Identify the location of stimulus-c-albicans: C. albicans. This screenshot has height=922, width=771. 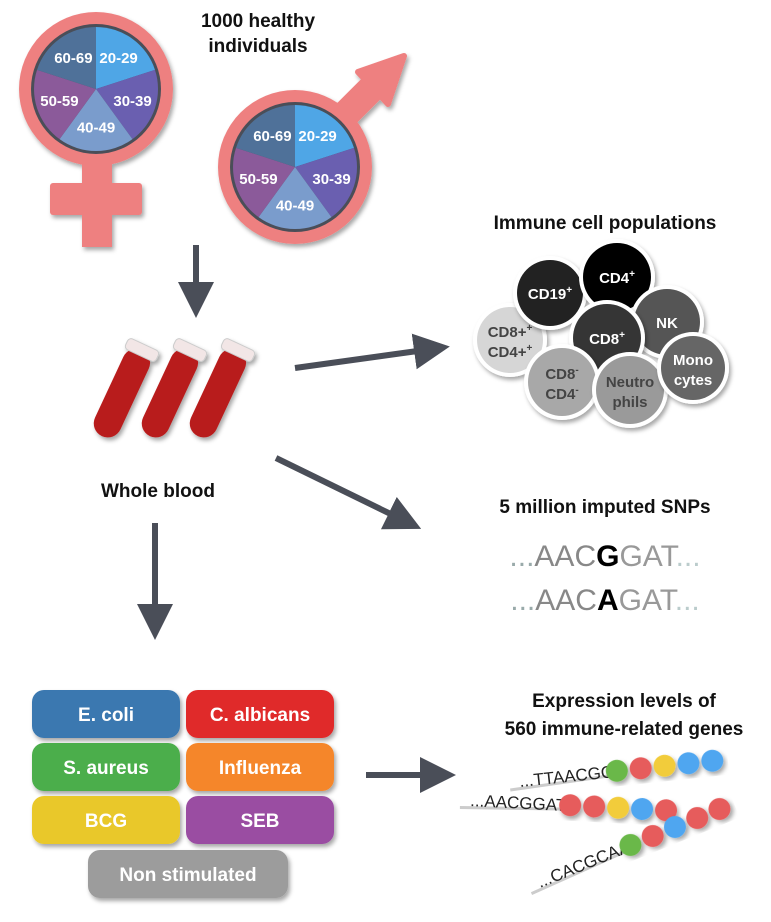
(260, 714).